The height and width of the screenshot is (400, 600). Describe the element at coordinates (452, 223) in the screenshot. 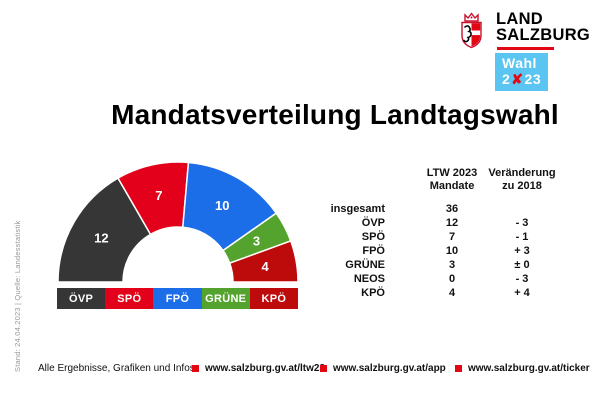

I see `row-mandate: 12` at that location.